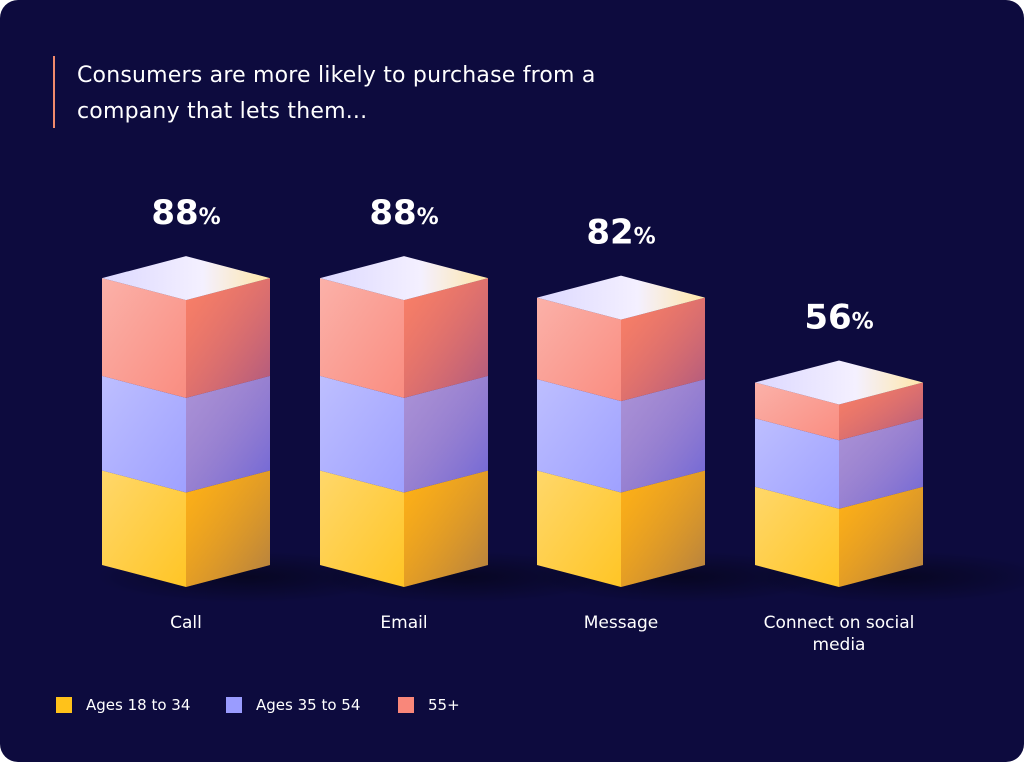 This screenshot has height=762, width=1024. Describe the element at coordinates (444, 705) in the screenshot. I see `legend-label: 55+` at that location.